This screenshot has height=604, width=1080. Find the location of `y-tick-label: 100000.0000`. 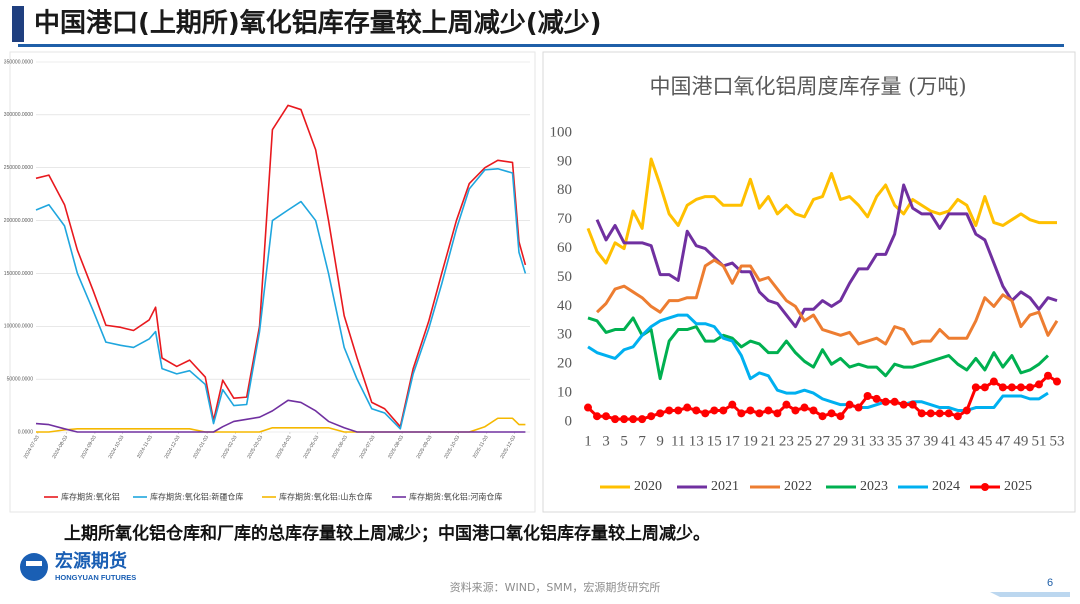

y-tick-label: 100000.0000 is located at coordinates (18, 327).